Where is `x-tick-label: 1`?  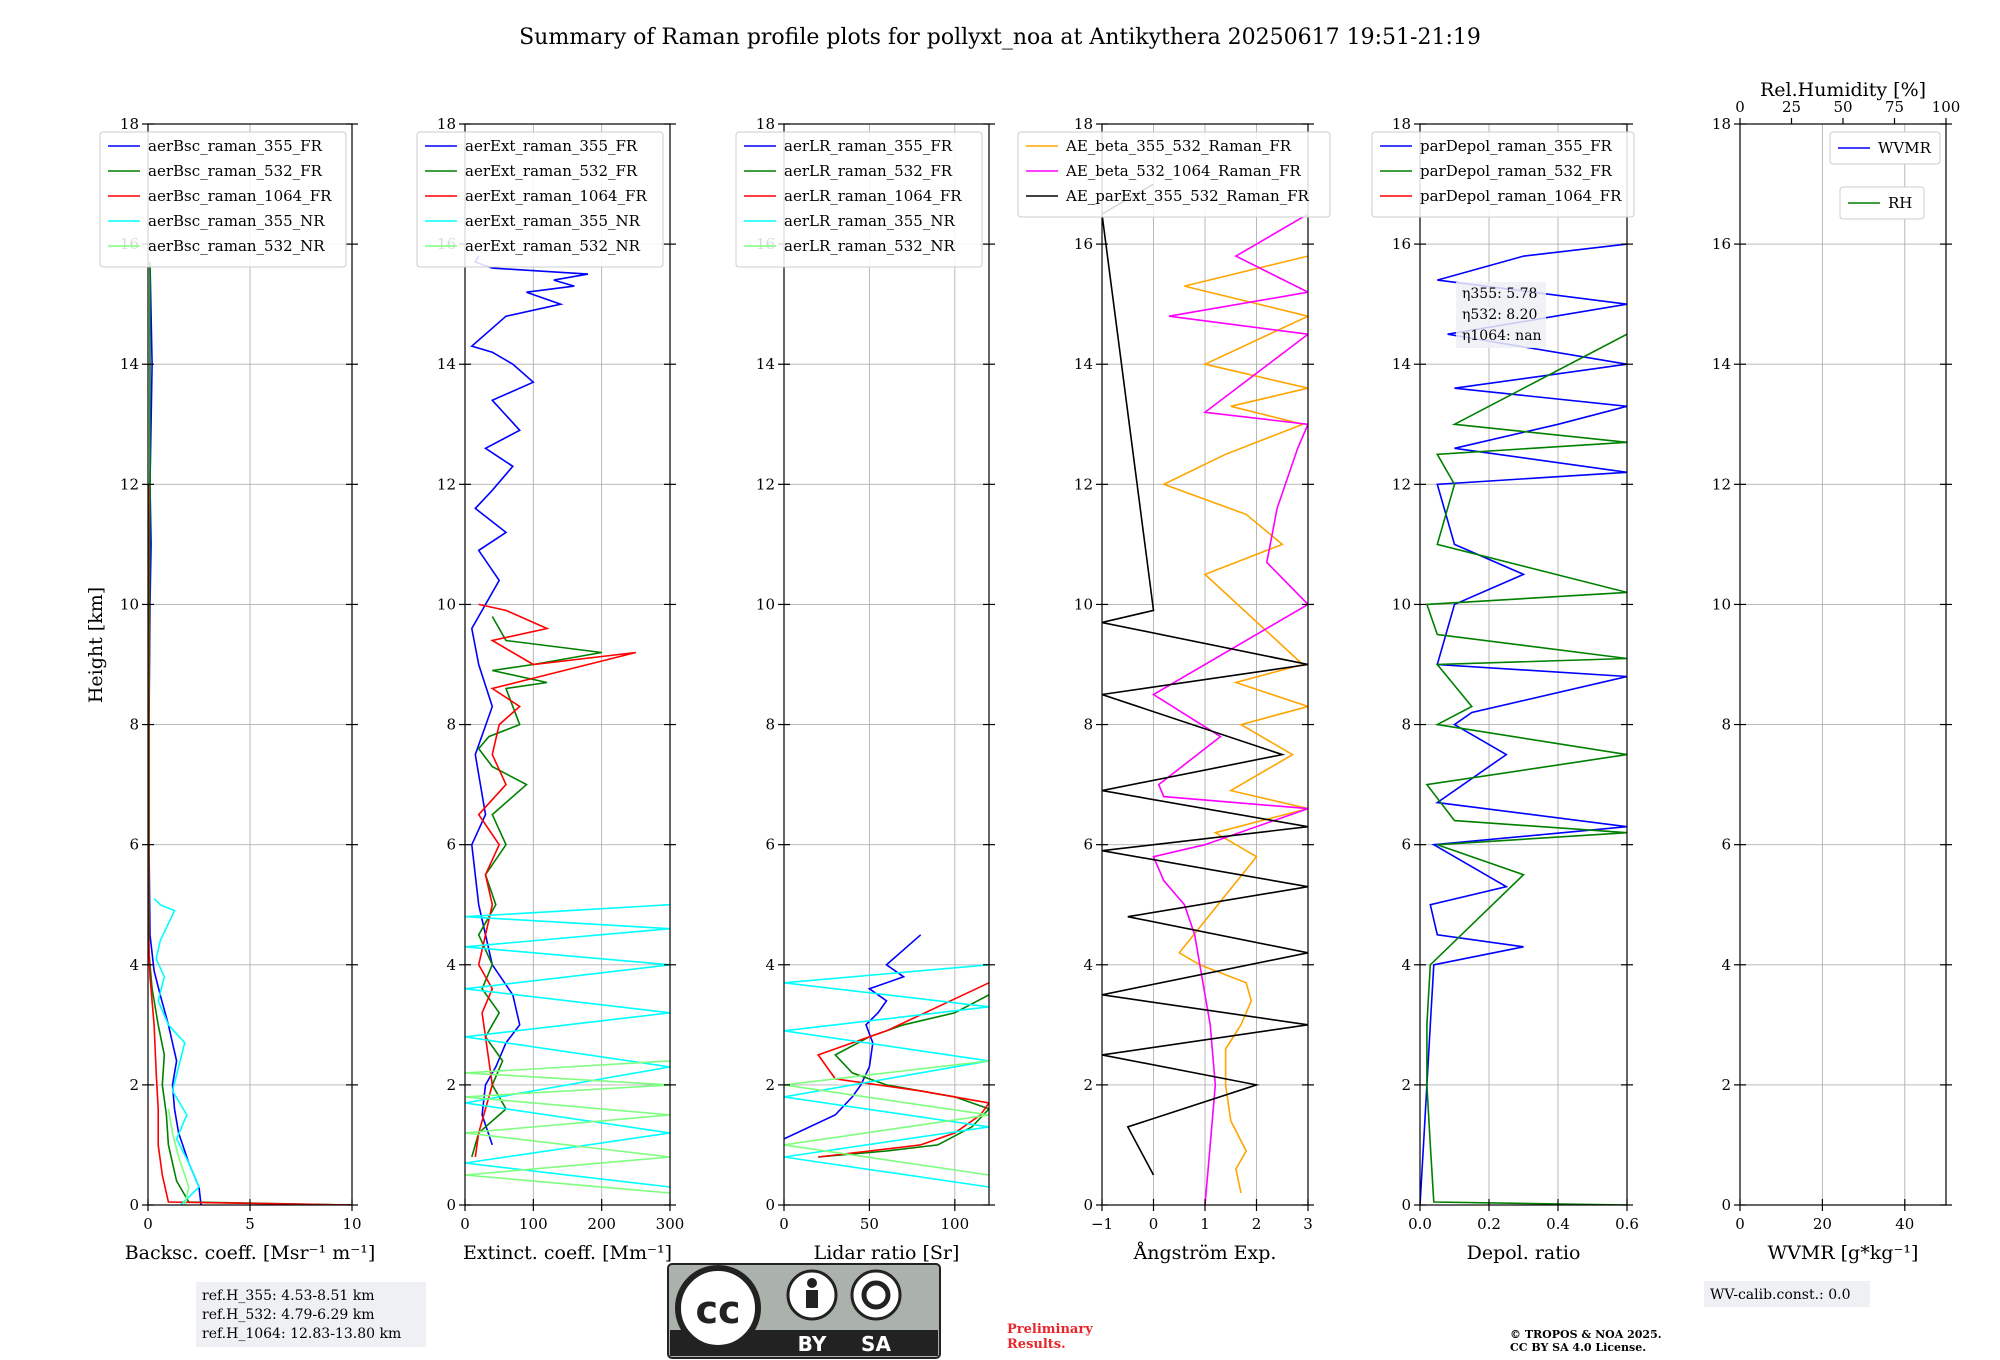 x-tick-label: 1 is located at coordinates (1205, 1224).